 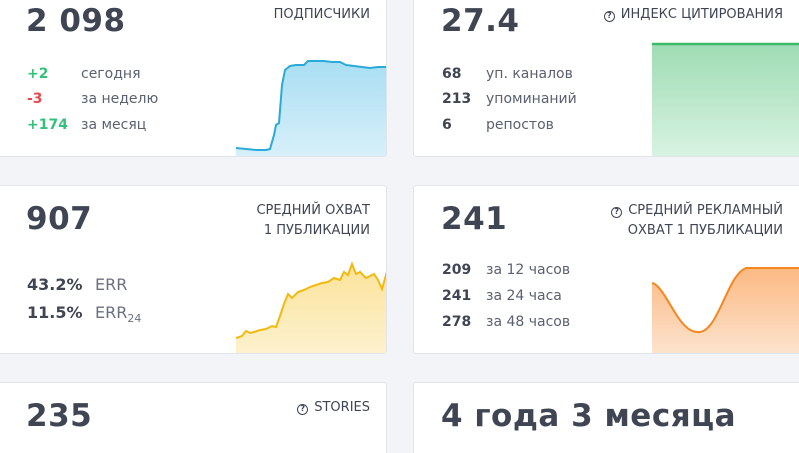 I want to click on ad-reach-12h: 209 за 12 часов, so click(x=506, y=270).